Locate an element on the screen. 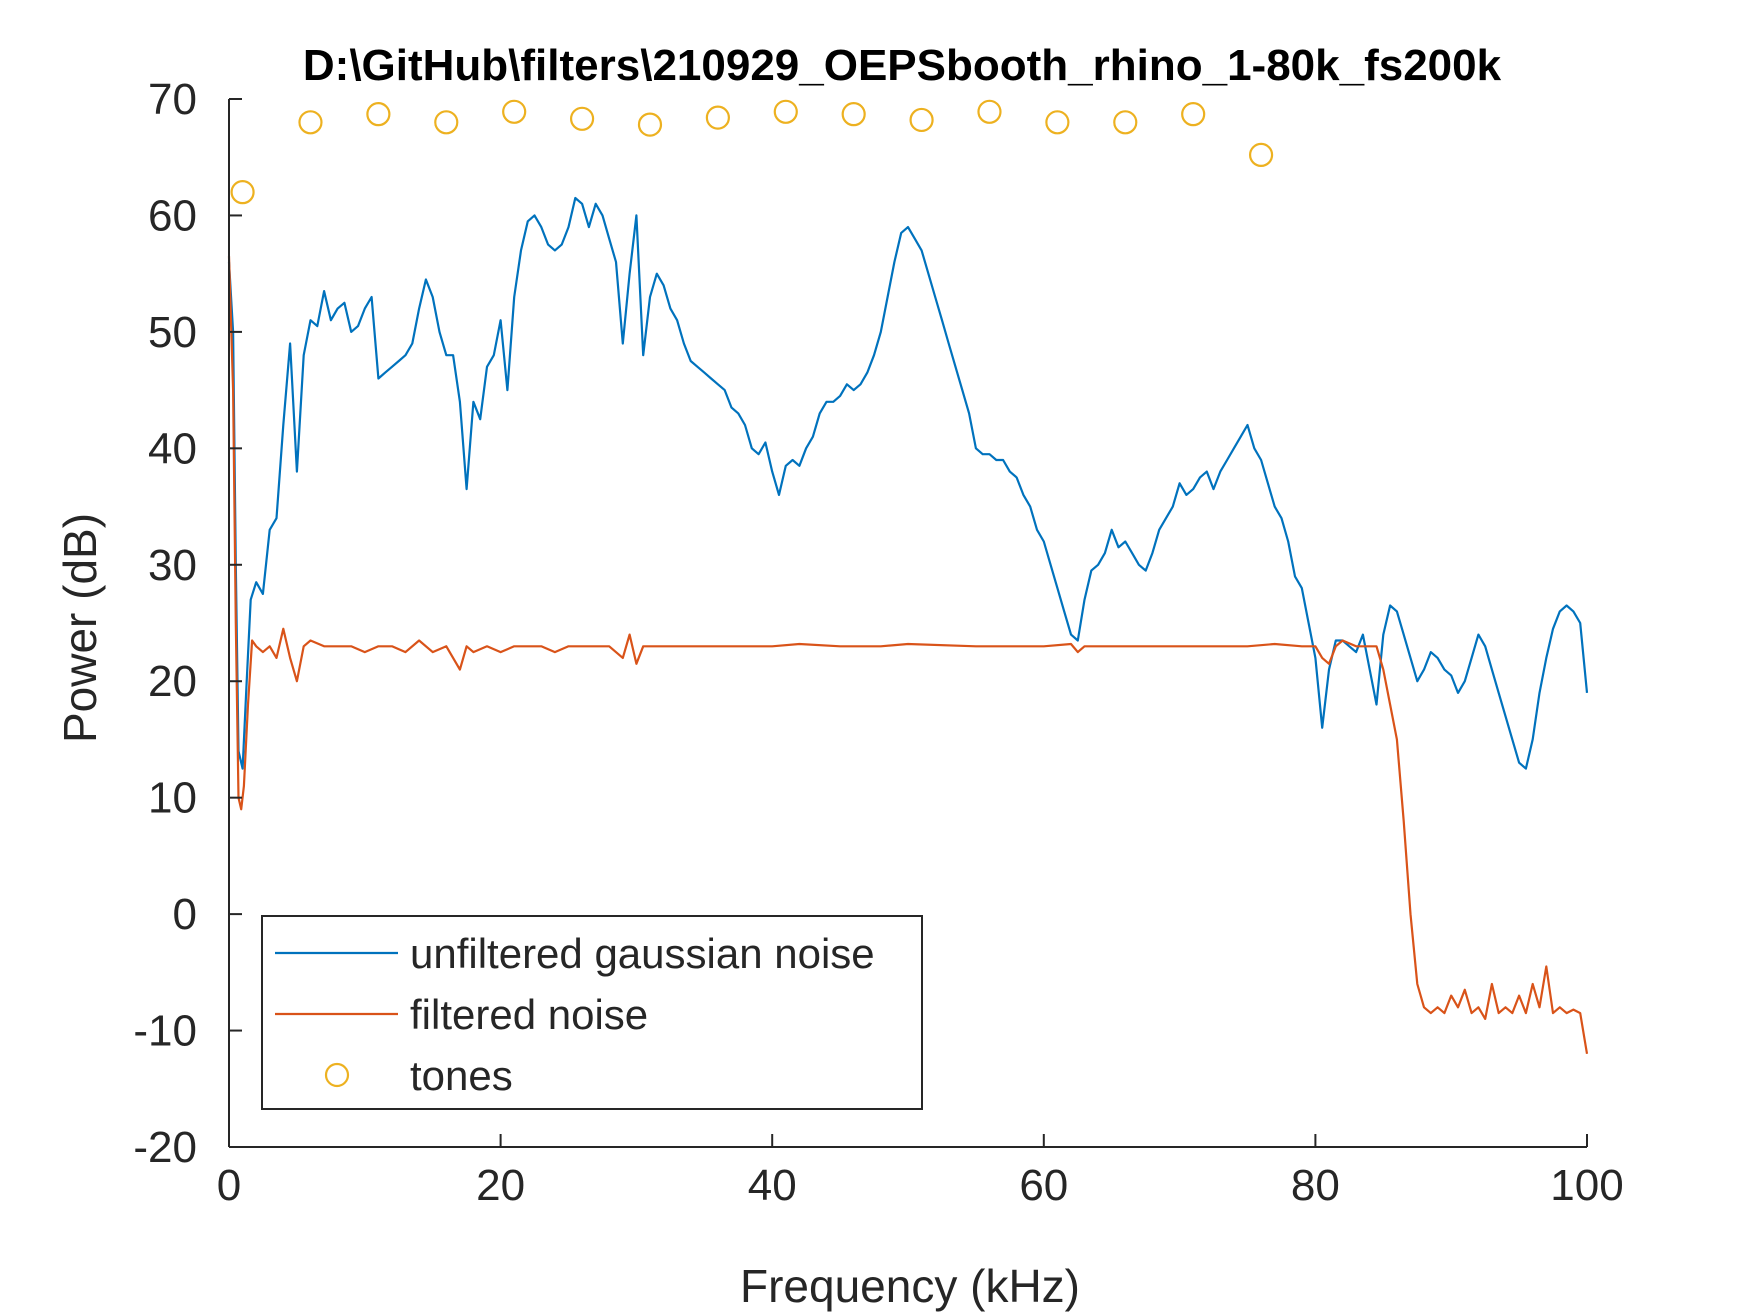  y-tick-label: 0 is located at coordinates (185, 914).